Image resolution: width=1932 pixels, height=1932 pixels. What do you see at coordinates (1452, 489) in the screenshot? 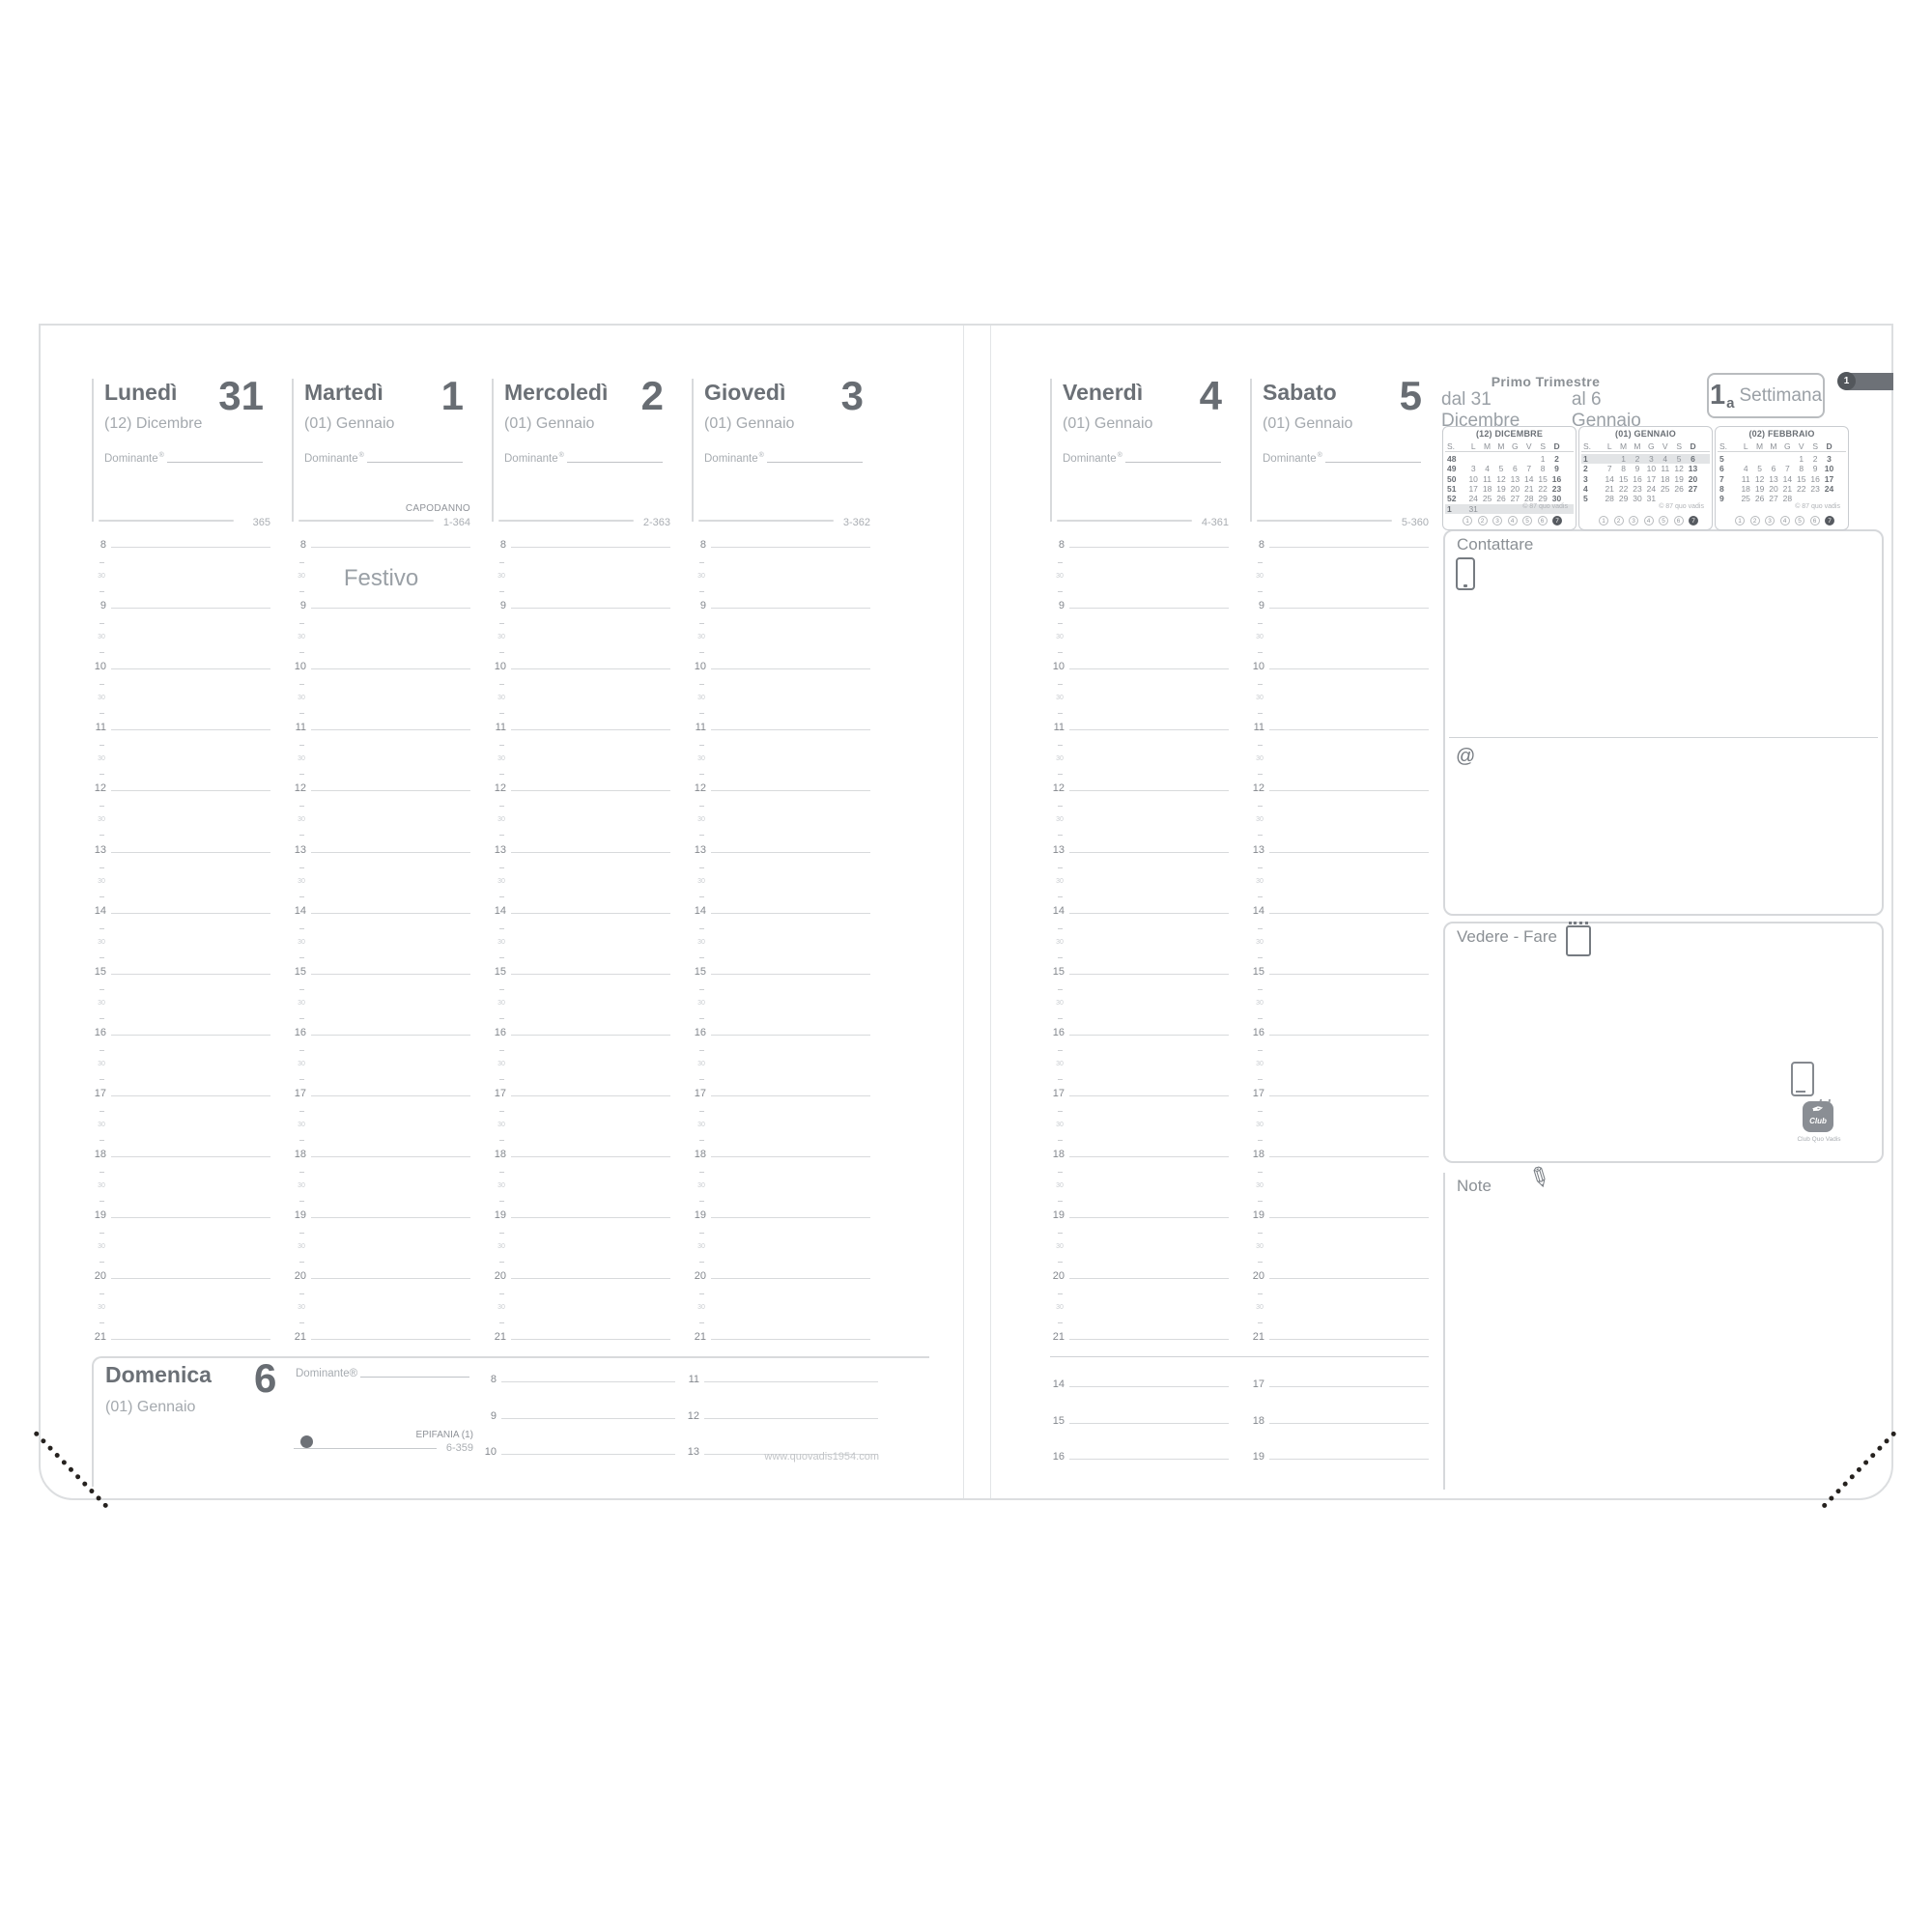
I see `week-number-cell: 51` at bounding box center [1452, 489].